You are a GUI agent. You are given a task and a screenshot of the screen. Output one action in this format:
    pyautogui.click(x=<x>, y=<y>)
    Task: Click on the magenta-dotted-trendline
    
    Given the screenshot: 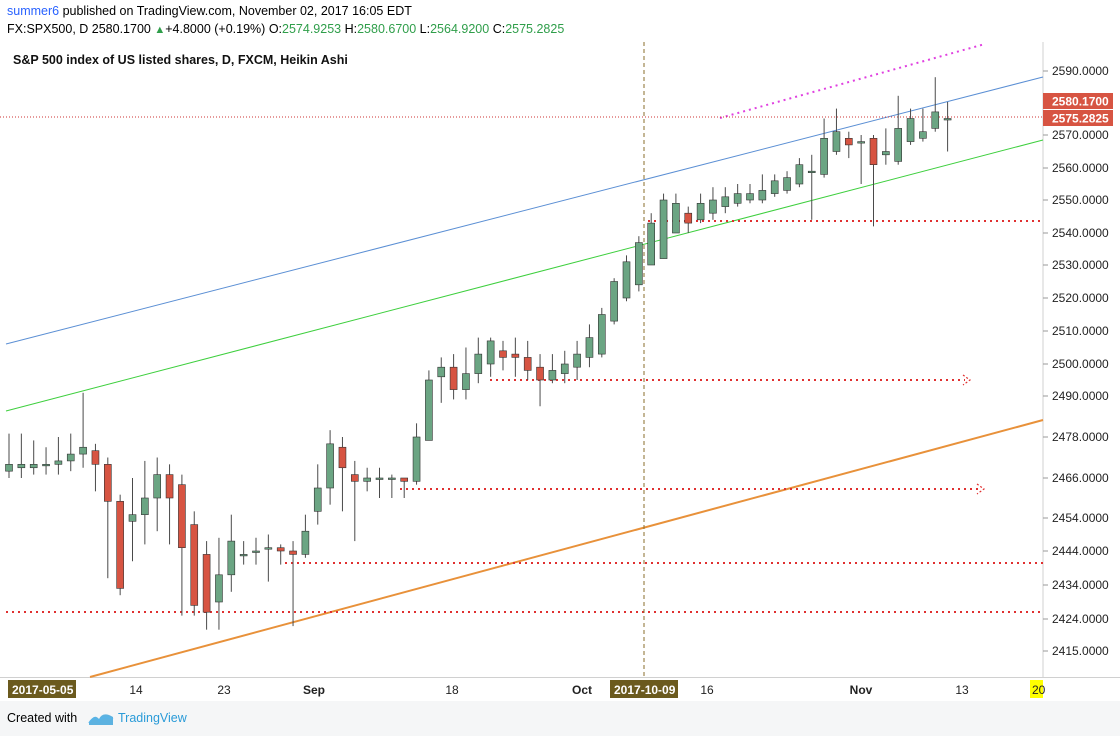 What is the action you would take?
    pyautogui.click(x=852, y=81)
    